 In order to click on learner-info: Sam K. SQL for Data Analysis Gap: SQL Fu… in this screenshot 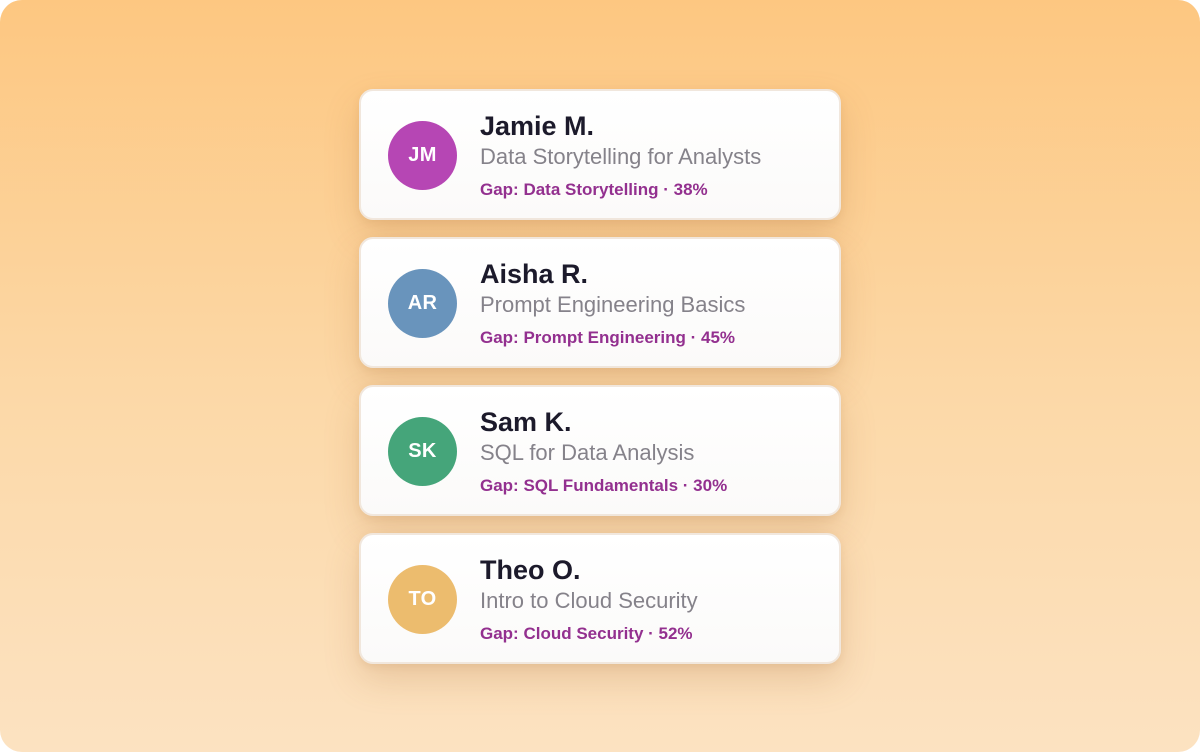, I will do `click(651, 451)`.